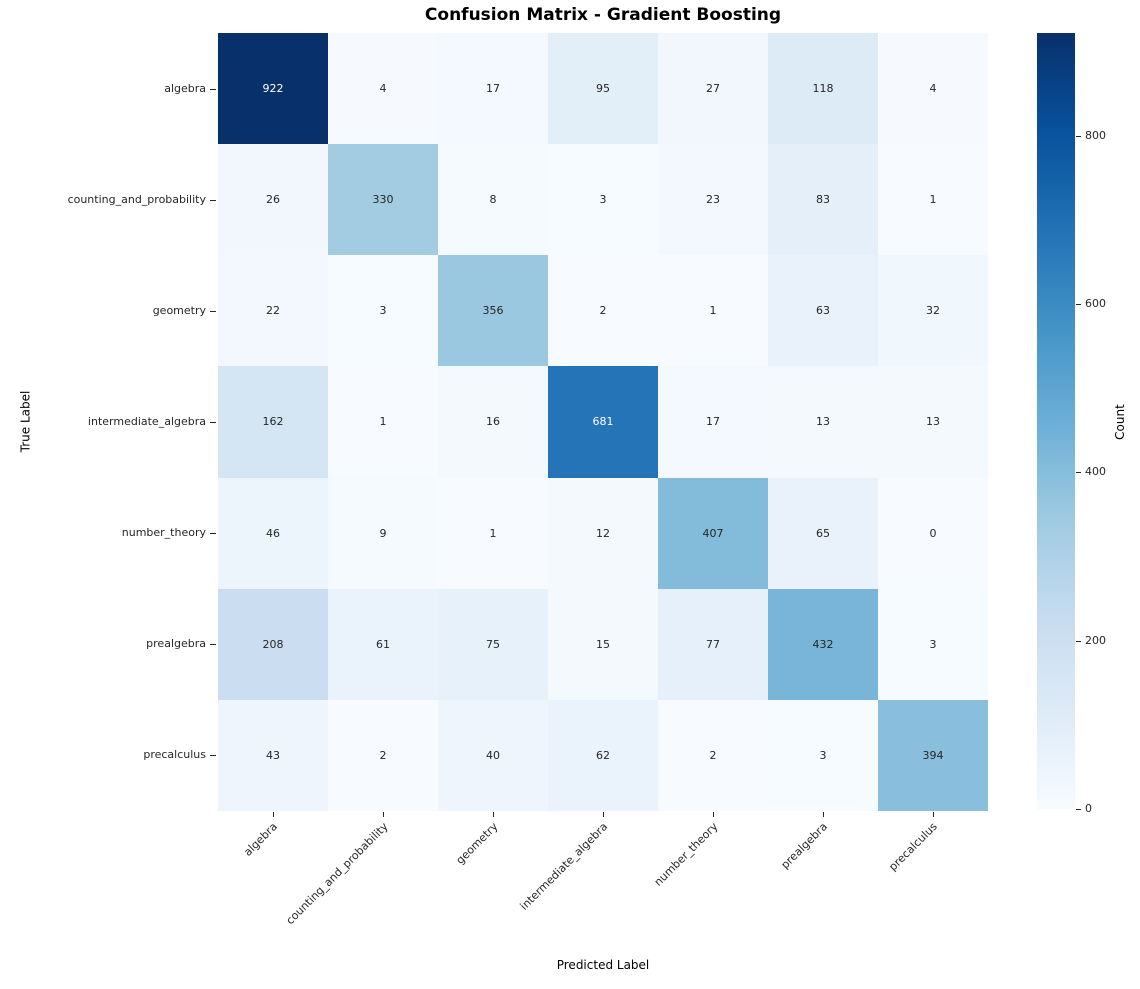 This screenshot has width=1140, height=989. Describe the element at coordinates (933, 89) in the screenshot. I see `heatmap-cell-algebra-precalculus: 4` at that location.